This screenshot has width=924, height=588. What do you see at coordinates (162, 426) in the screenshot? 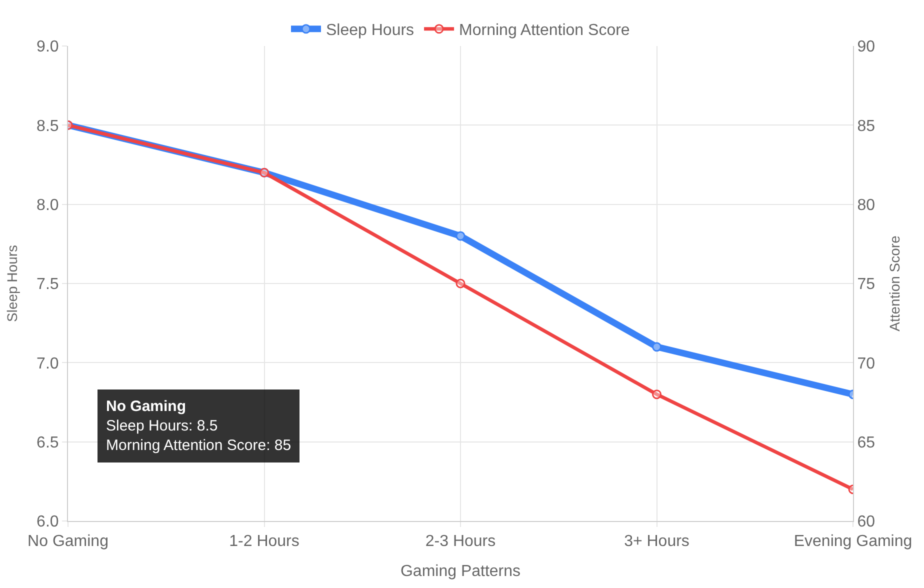
I see `annotation: Sleep Hours: 8.5` at bounding box center [162, 426].